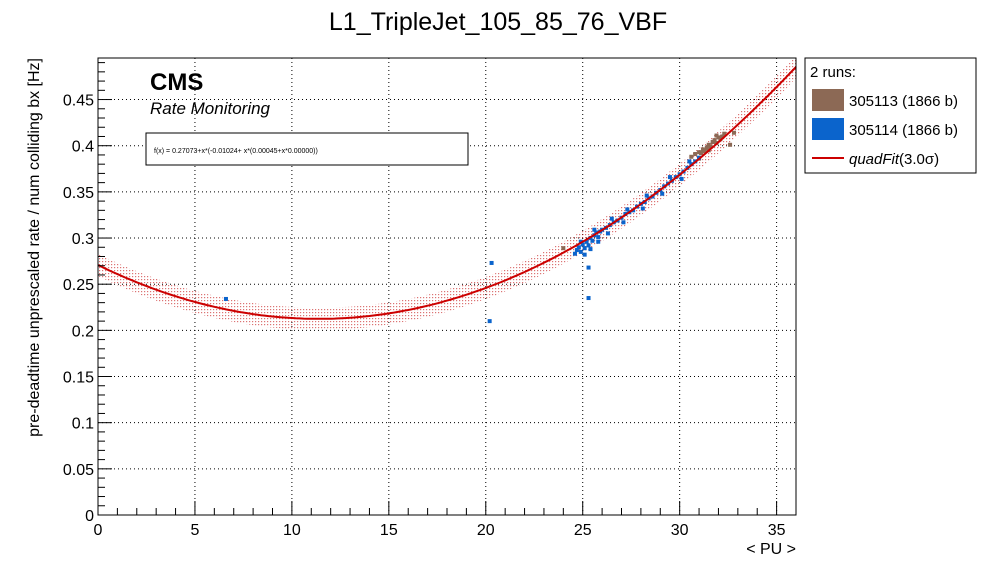 This screenshot has height=572, width=996. Describe the element at coordinates (903, 101) in the screenshot. I see `legend-label-305113: 305113 (1866 b)` at that location.